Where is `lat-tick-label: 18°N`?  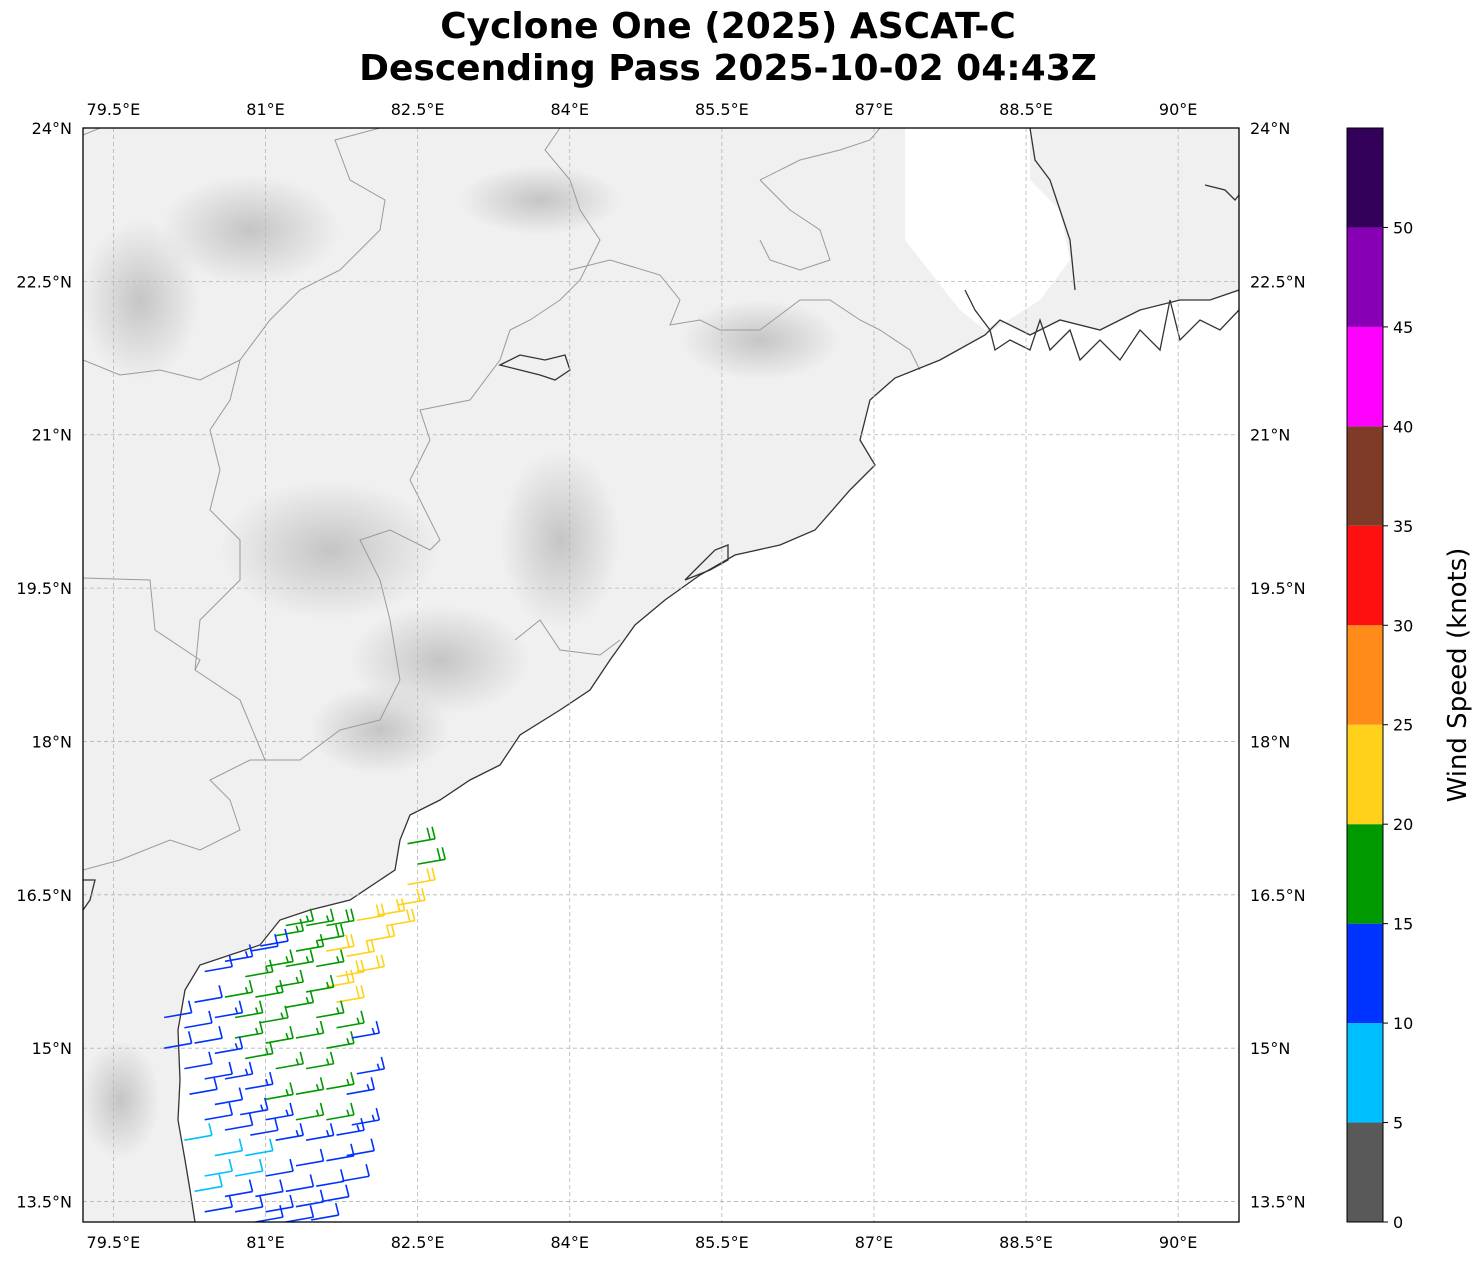 lat-tick-label: 18°N is located at coordinates (52, 741).